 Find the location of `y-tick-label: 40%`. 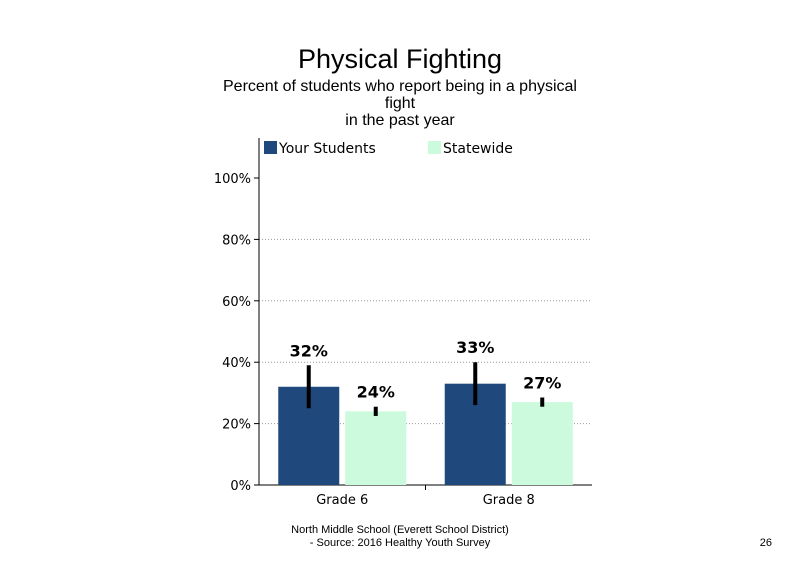

y-tick-label: 40% is located at coordinates (236, 363).